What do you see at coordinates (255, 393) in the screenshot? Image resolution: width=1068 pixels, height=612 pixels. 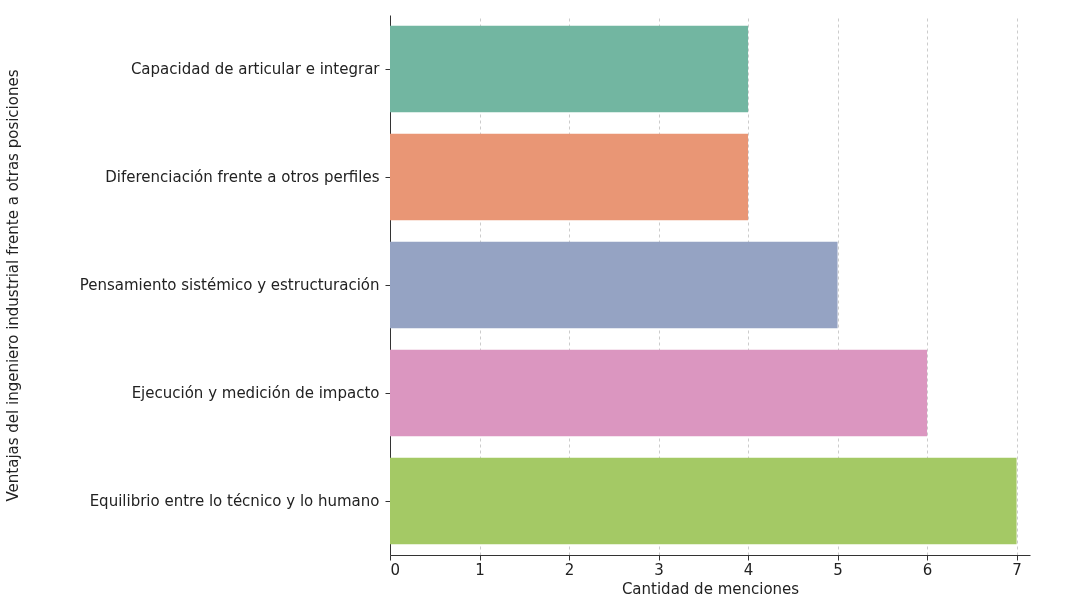 I see `y-tick-label: Ejecución y medición de impacto` at bounding box center [255, 393].